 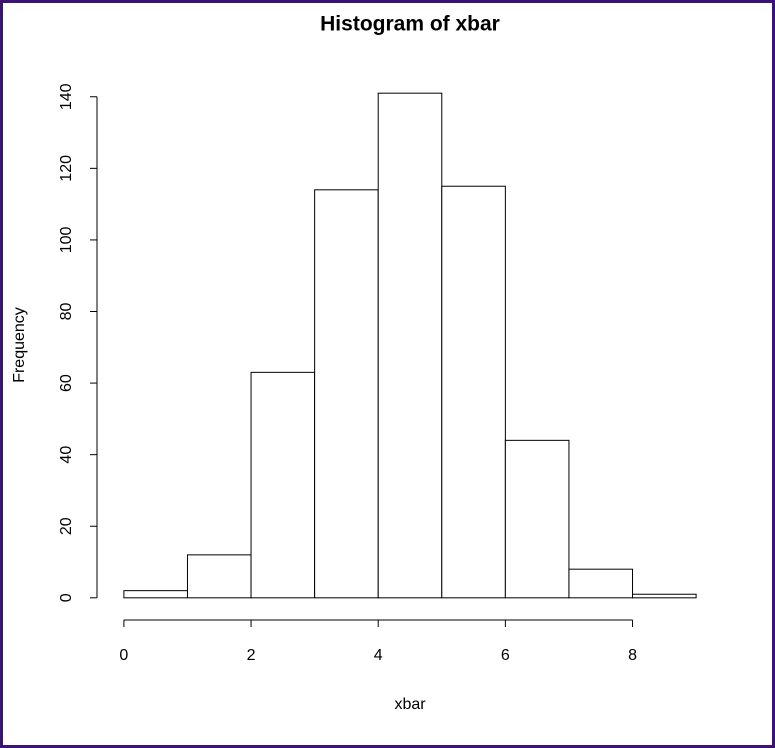 What do you see at coordinates (505, 655) in the screenshot?
I see `x-tick-label: 6` at bounding box center [505, 655].